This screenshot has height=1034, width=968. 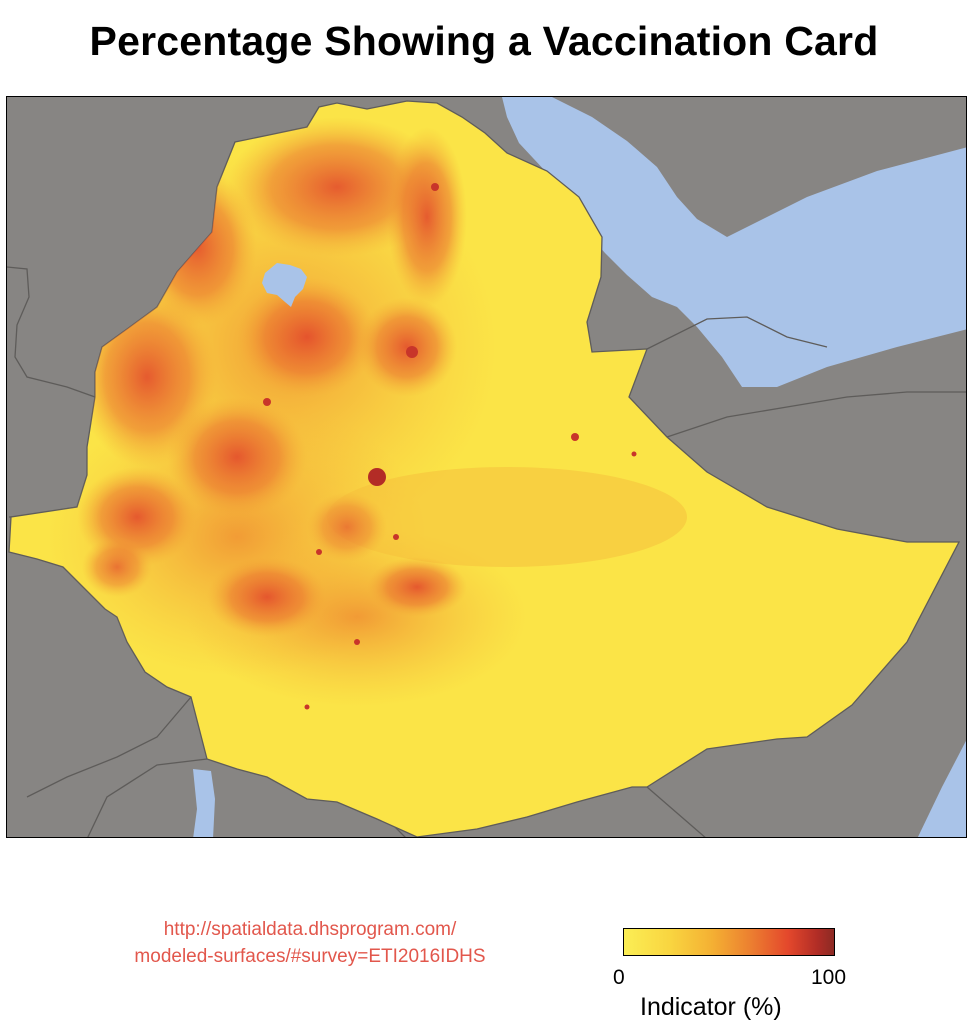 I want to click on map-title: Percentage Showing a Vaccination Card, so click(x=484, y=41).